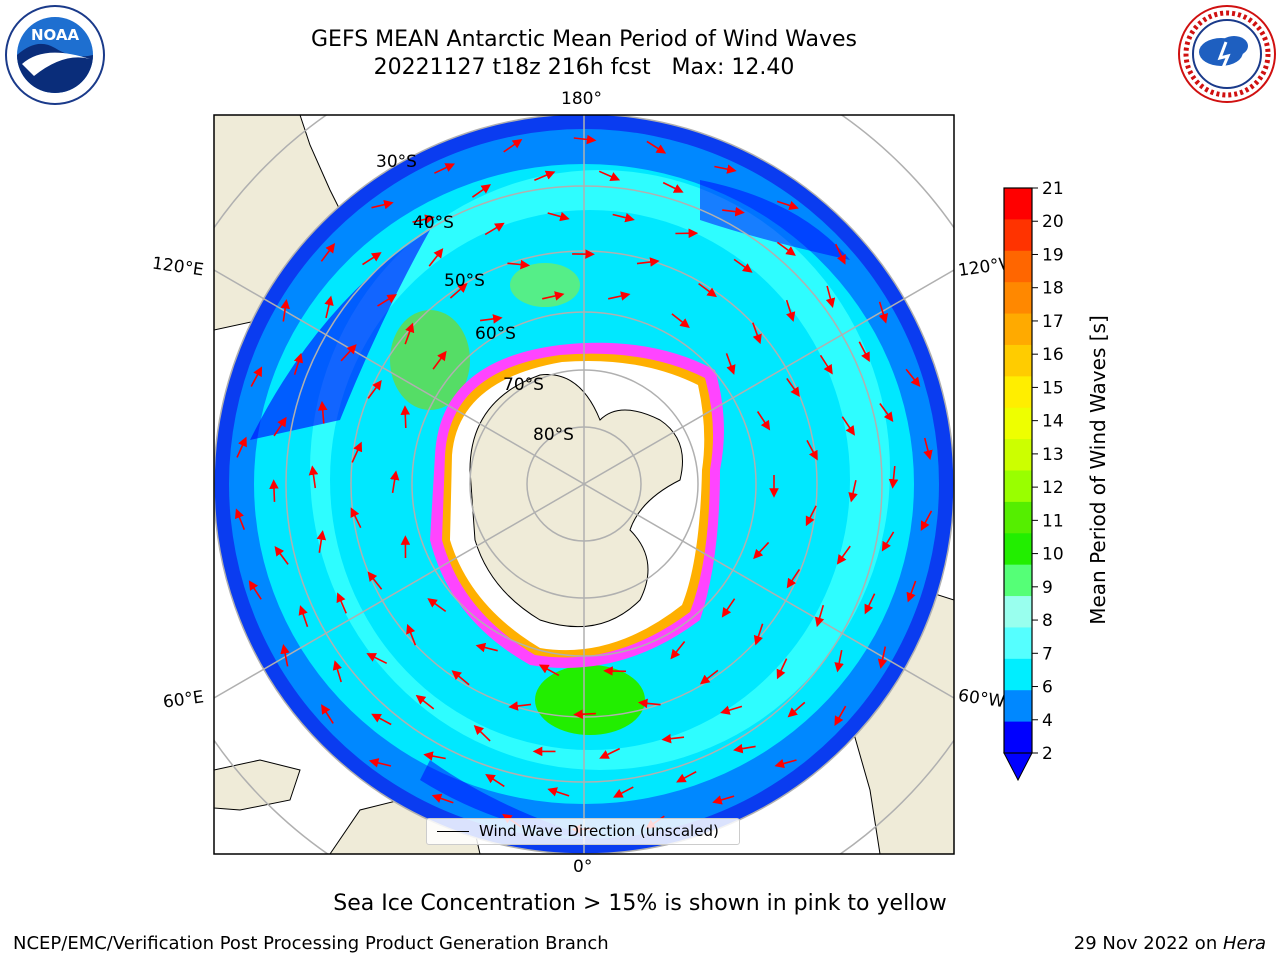 Image resolution: width=1280 pixels, height=960 pixels. Describe the element at coordinates (1053, 521) in the screenshot. I see `colorbar-tick-label: 11` at that location.